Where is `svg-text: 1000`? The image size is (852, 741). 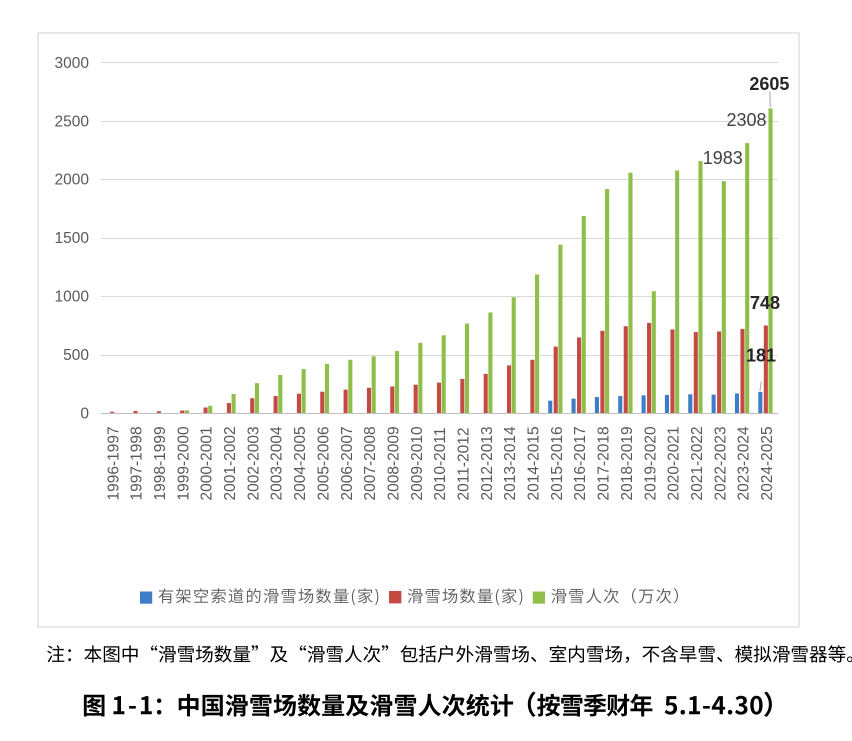
svg-text: 1000 is located at coordinates (72, 297).